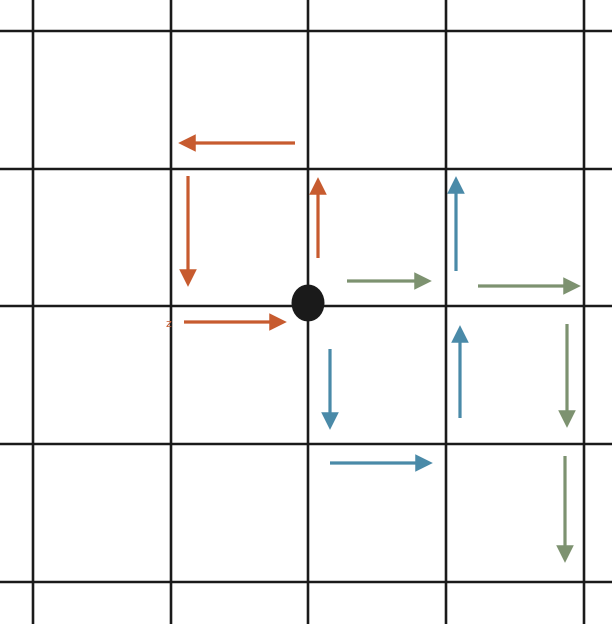 Image resolution: width=612 pixels, height=624 pixels. I want to click on origin-dot, so click(308, 303).